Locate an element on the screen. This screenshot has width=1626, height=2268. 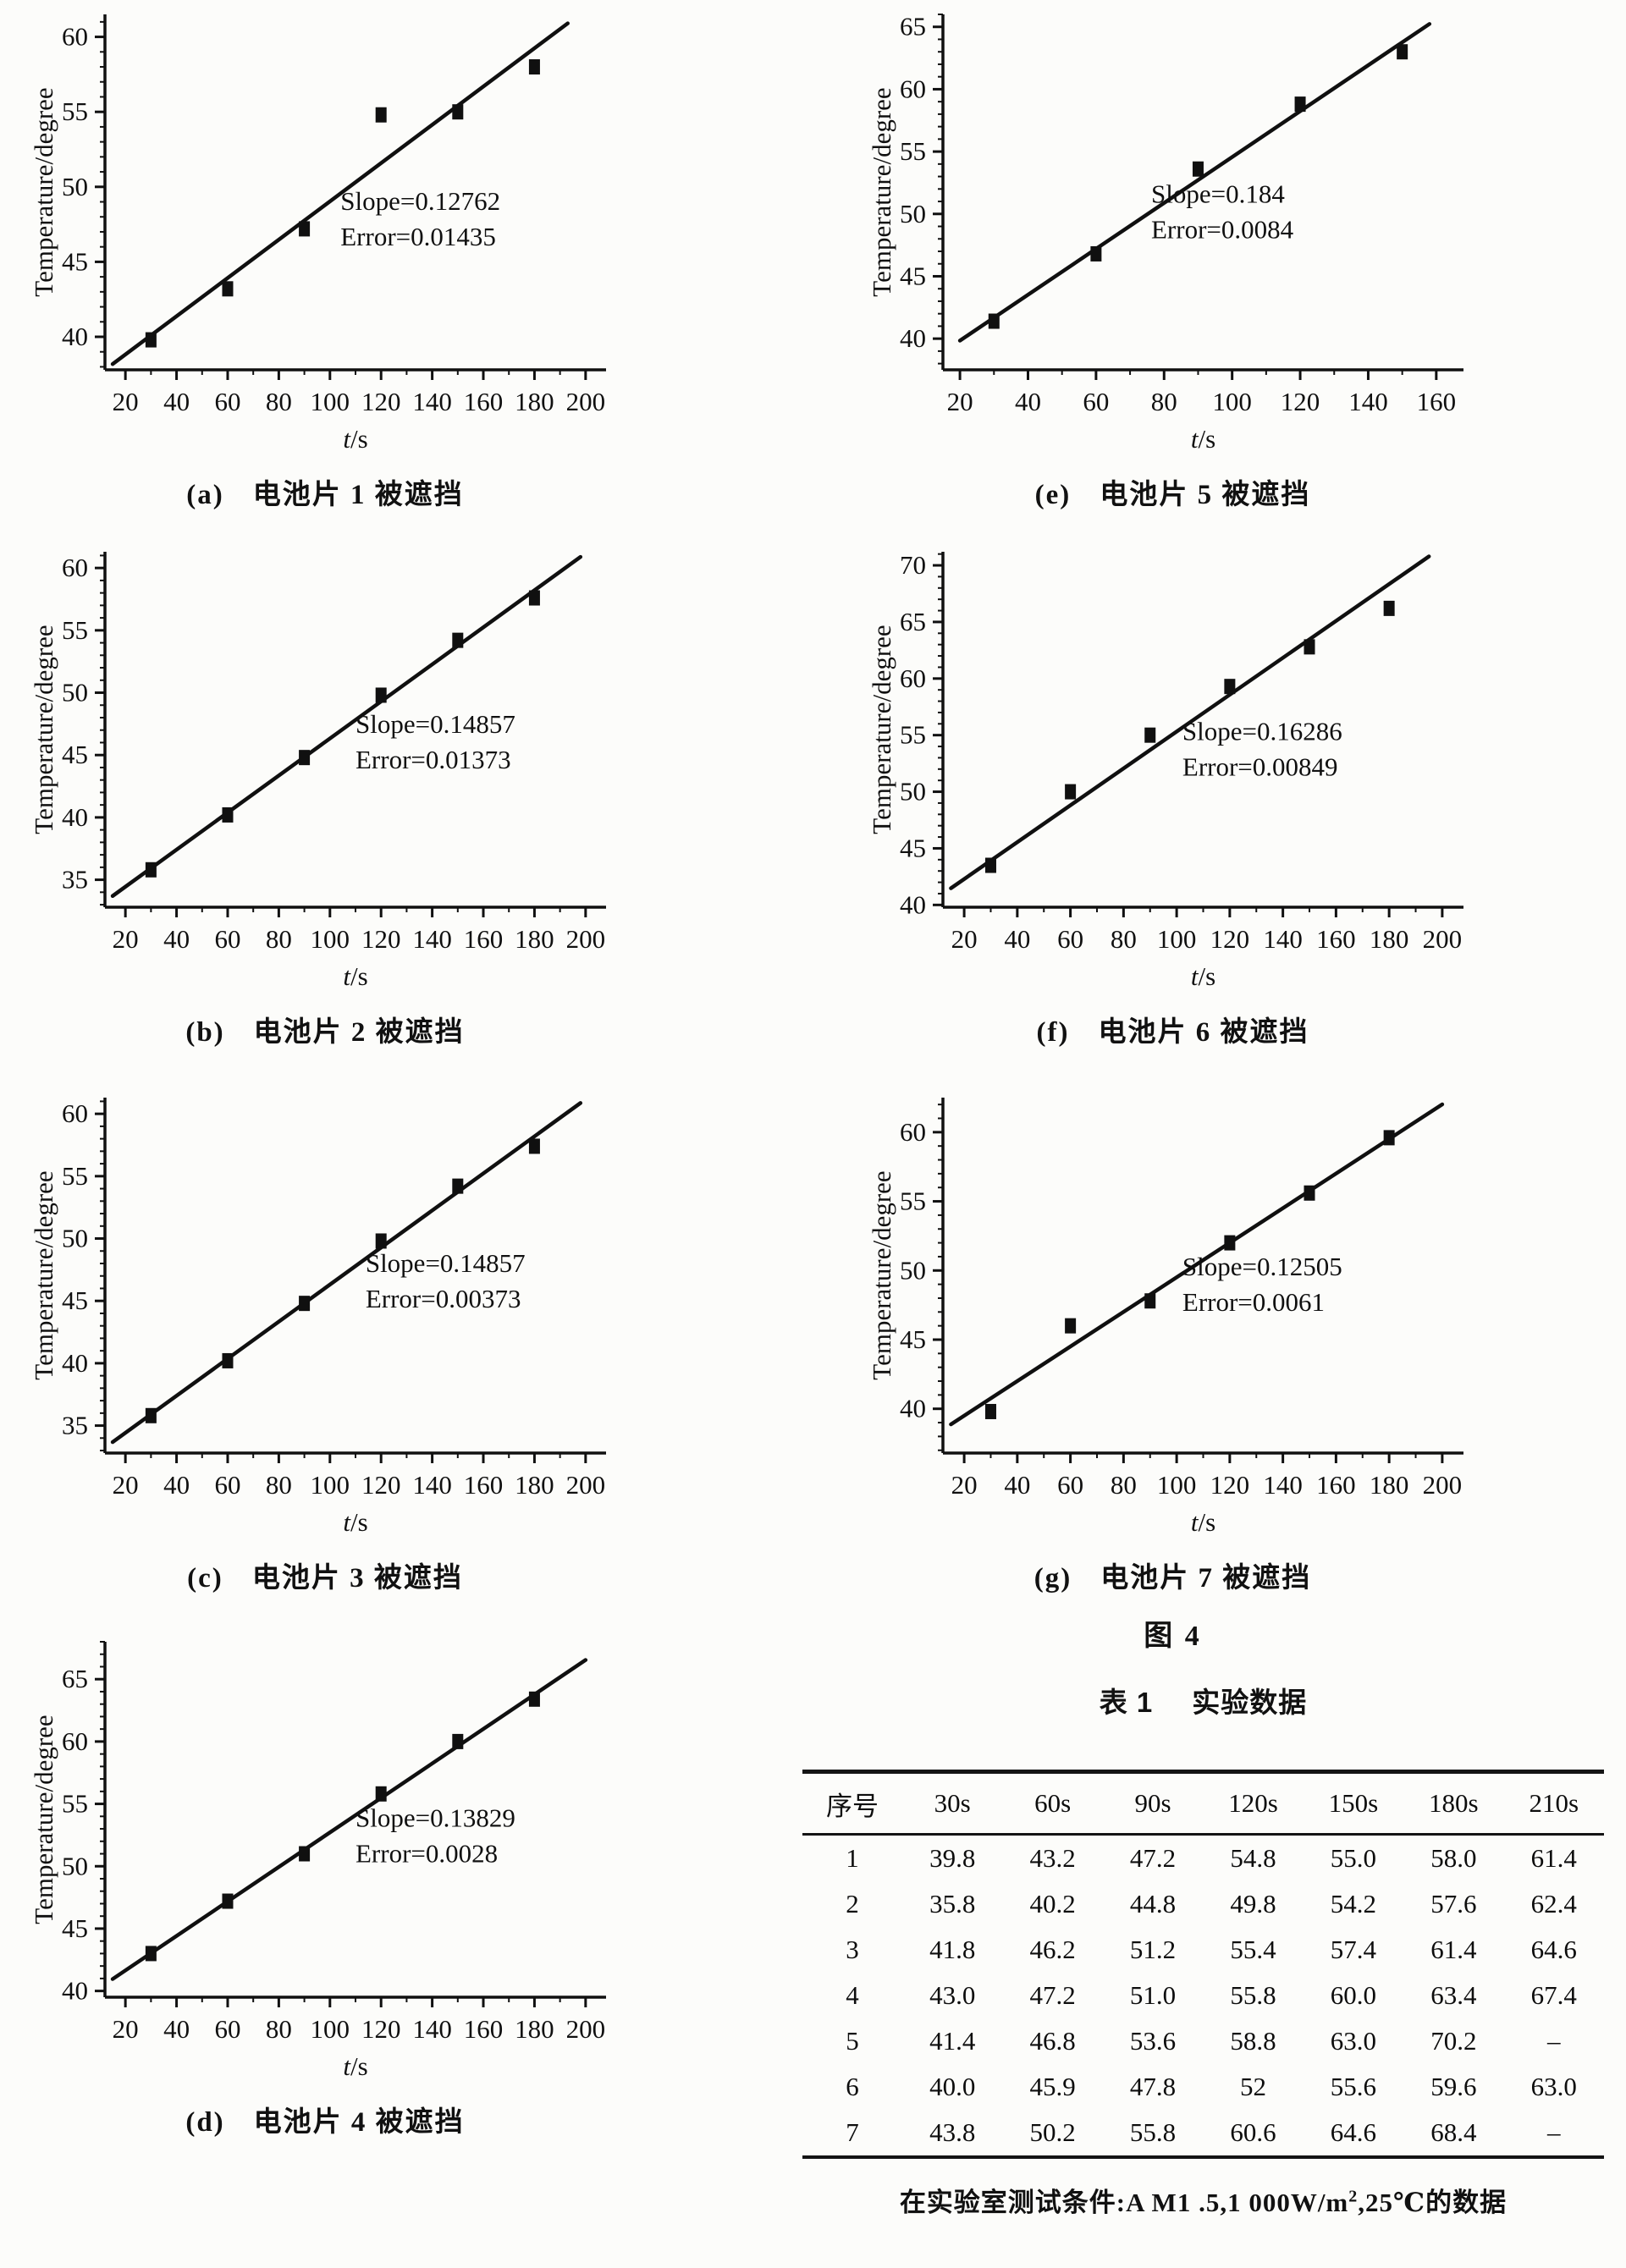
table-footnote: 在实验室测试条件:A M1 .5,1 000W/m2,25℃的数据 is located at coordinates (1203, 2200).